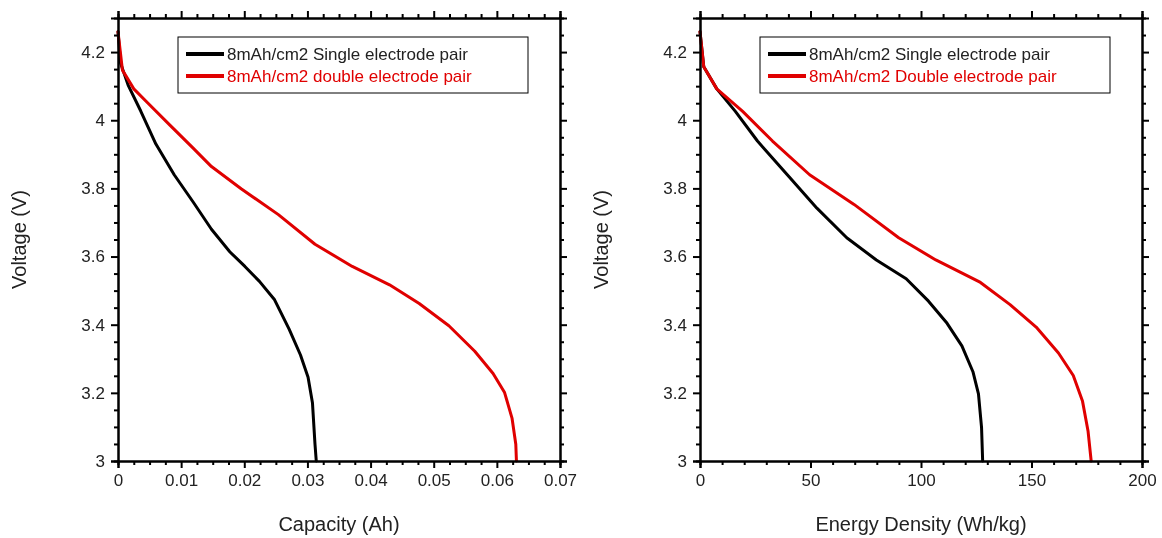 Image resolution: width=1162 pixels, height=538 pixels. Describe the element at coordinates (560, 481) in the screenshot. I see `x-tick-label: 0.07` at that location.